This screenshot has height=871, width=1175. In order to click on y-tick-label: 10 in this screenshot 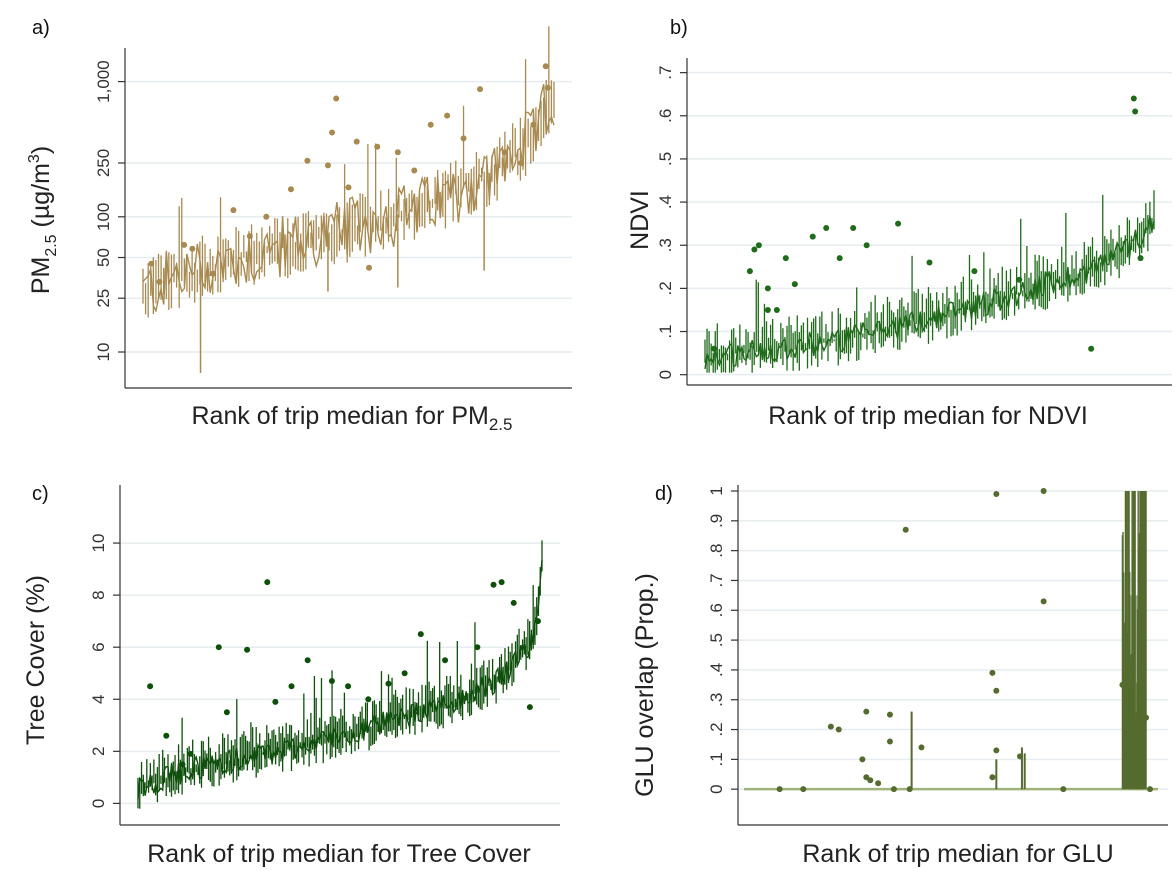, I will do `click(98, 543)`.